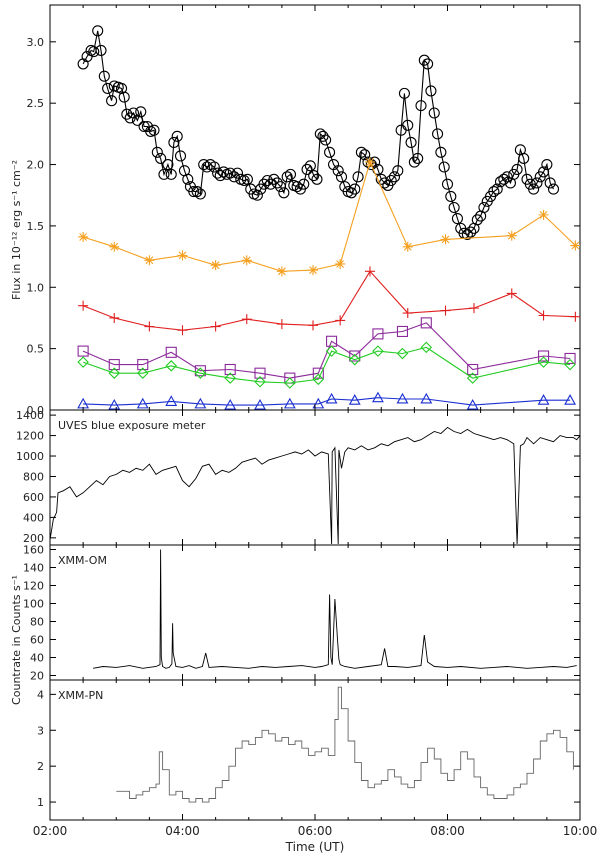  What do you see at coordinates (132, 425) in the screenshot?
I see `panel-label-uves: UVES blue exposure meter` at bounding box center [132, 425].